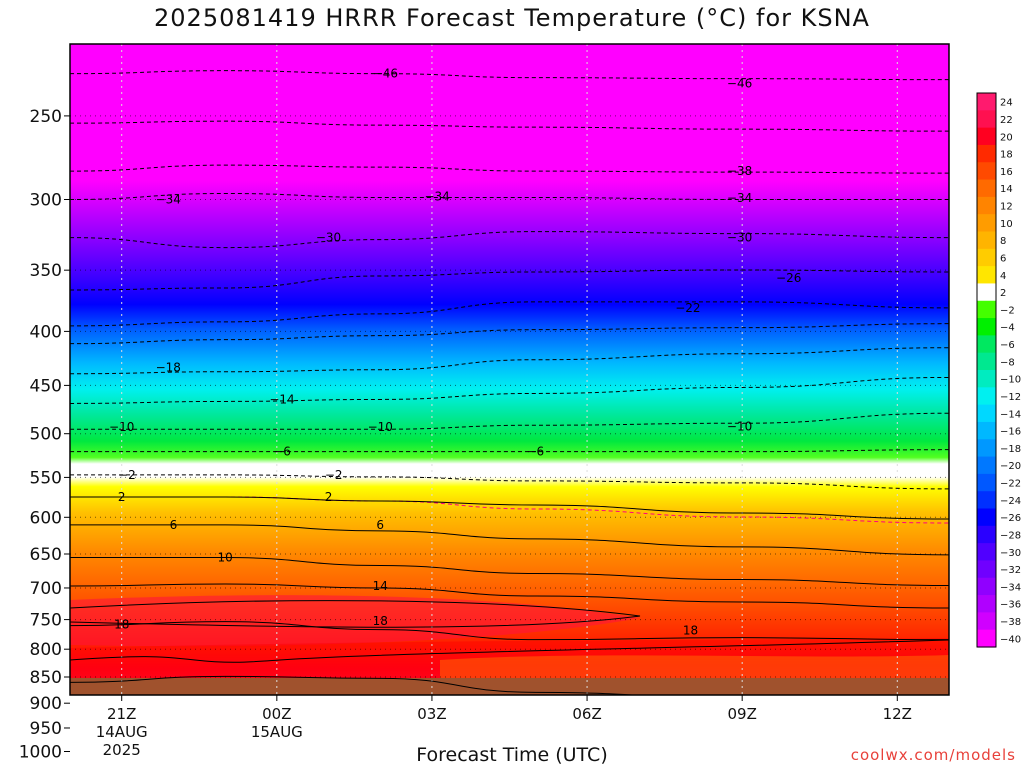 The image size is (1024, 768). Describe the element at coordinates (46, 678) in the screenshot. I see `y-tick-label: 850` at that location.